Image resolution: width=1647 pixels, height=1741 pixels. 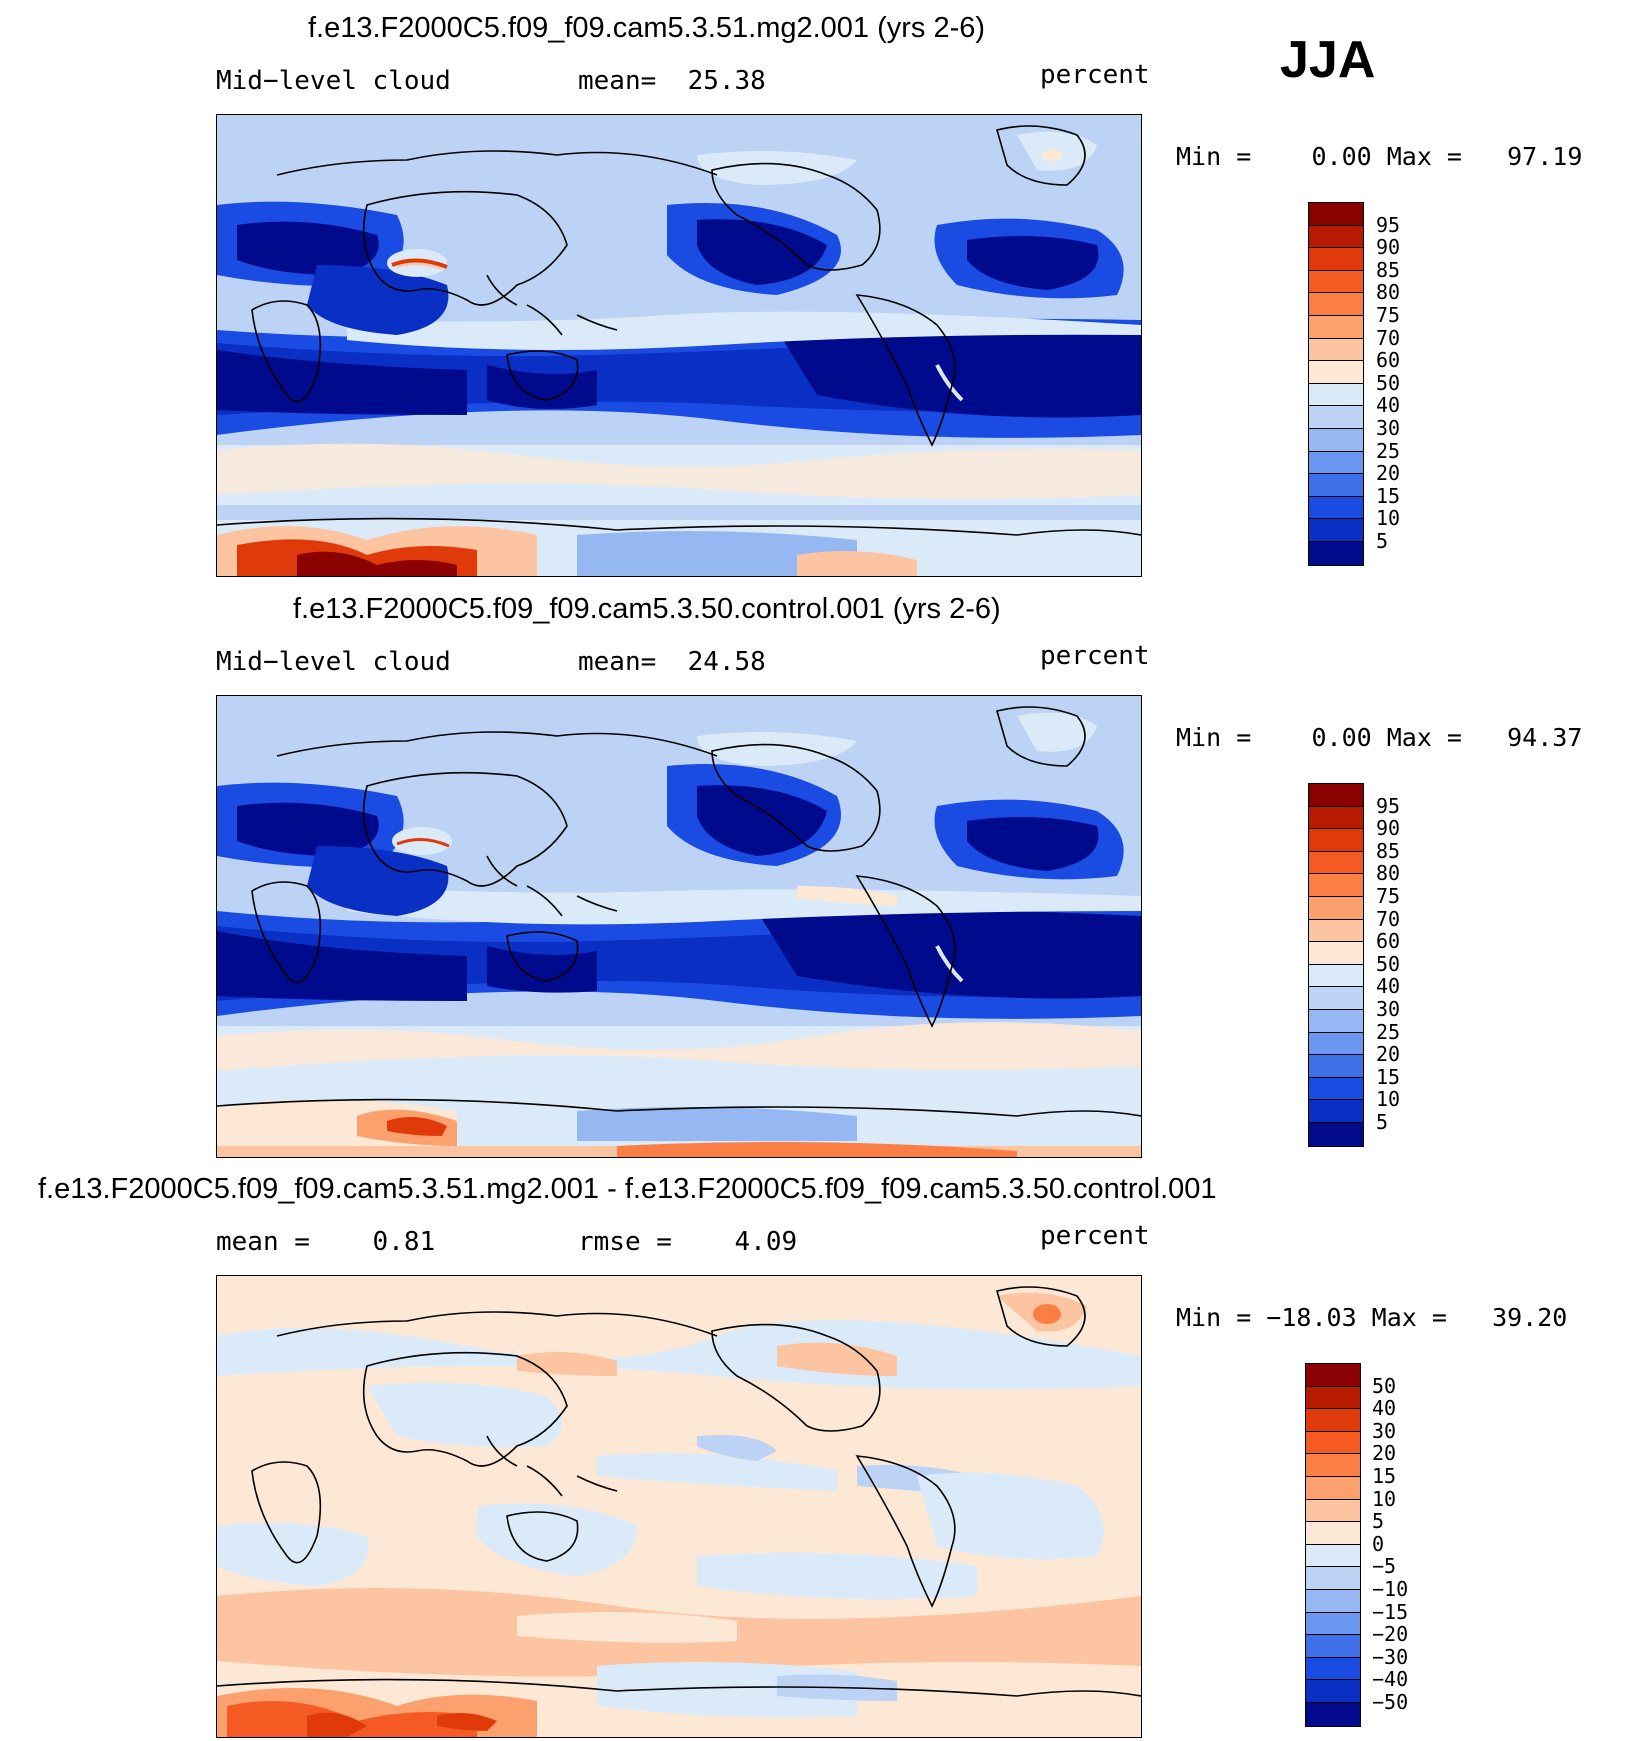 I want to click on colorbar-tick-label: −15, so click(x=1390, y=1611).